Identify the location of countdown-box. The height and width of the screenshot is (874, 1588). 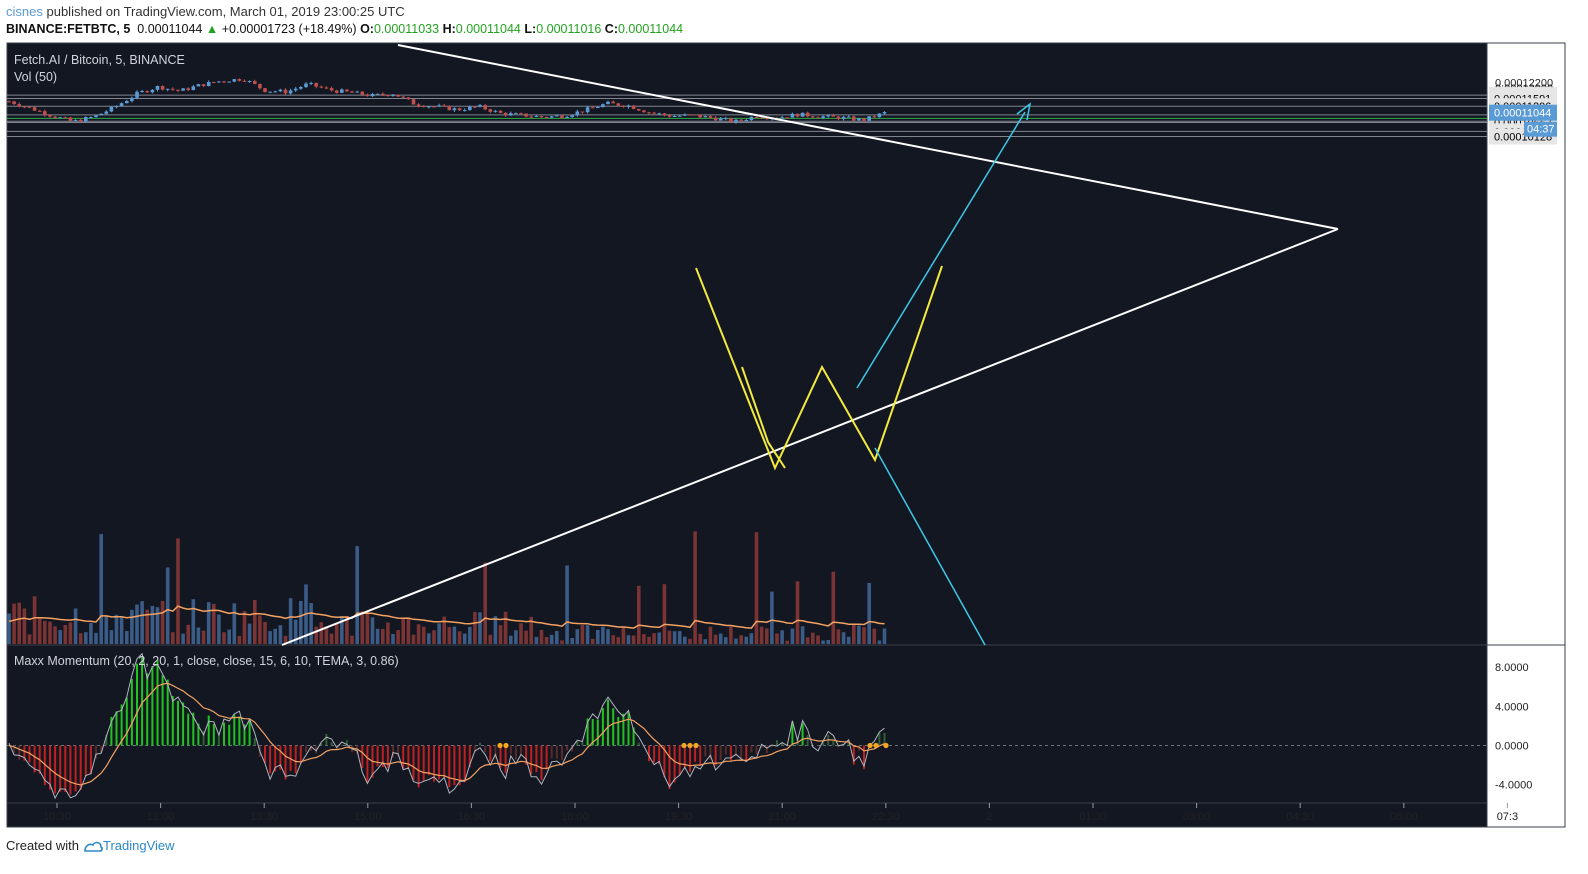
(1540, 129).